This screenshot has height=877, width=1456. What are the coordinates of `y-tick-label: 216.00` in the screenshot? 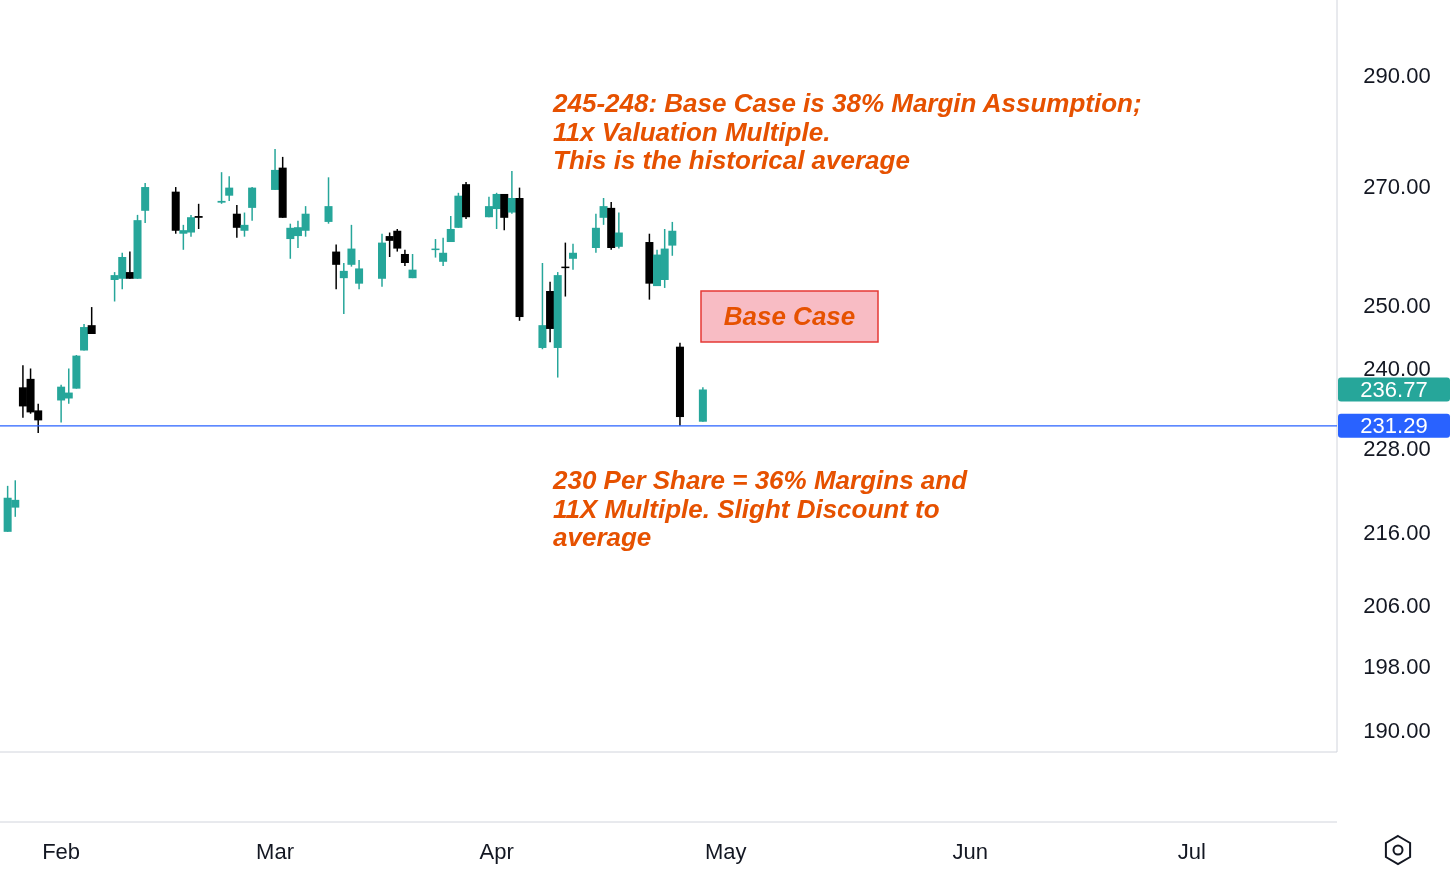 It's located at (1397, 532).